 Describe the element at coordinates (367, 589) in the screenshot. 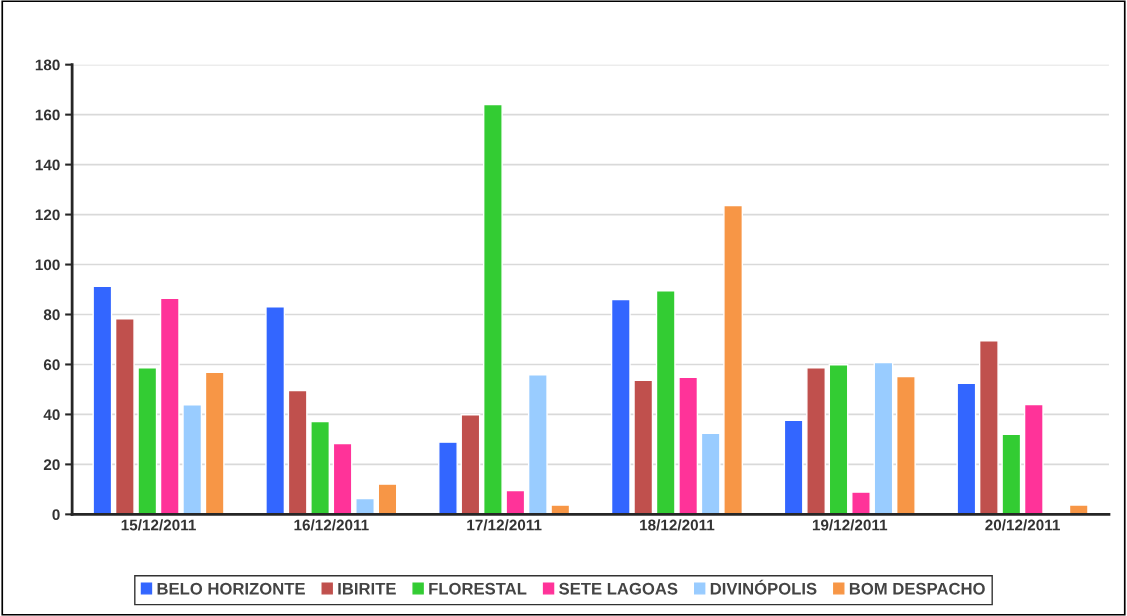

I see `legend-label: IBIRITE` at that location.